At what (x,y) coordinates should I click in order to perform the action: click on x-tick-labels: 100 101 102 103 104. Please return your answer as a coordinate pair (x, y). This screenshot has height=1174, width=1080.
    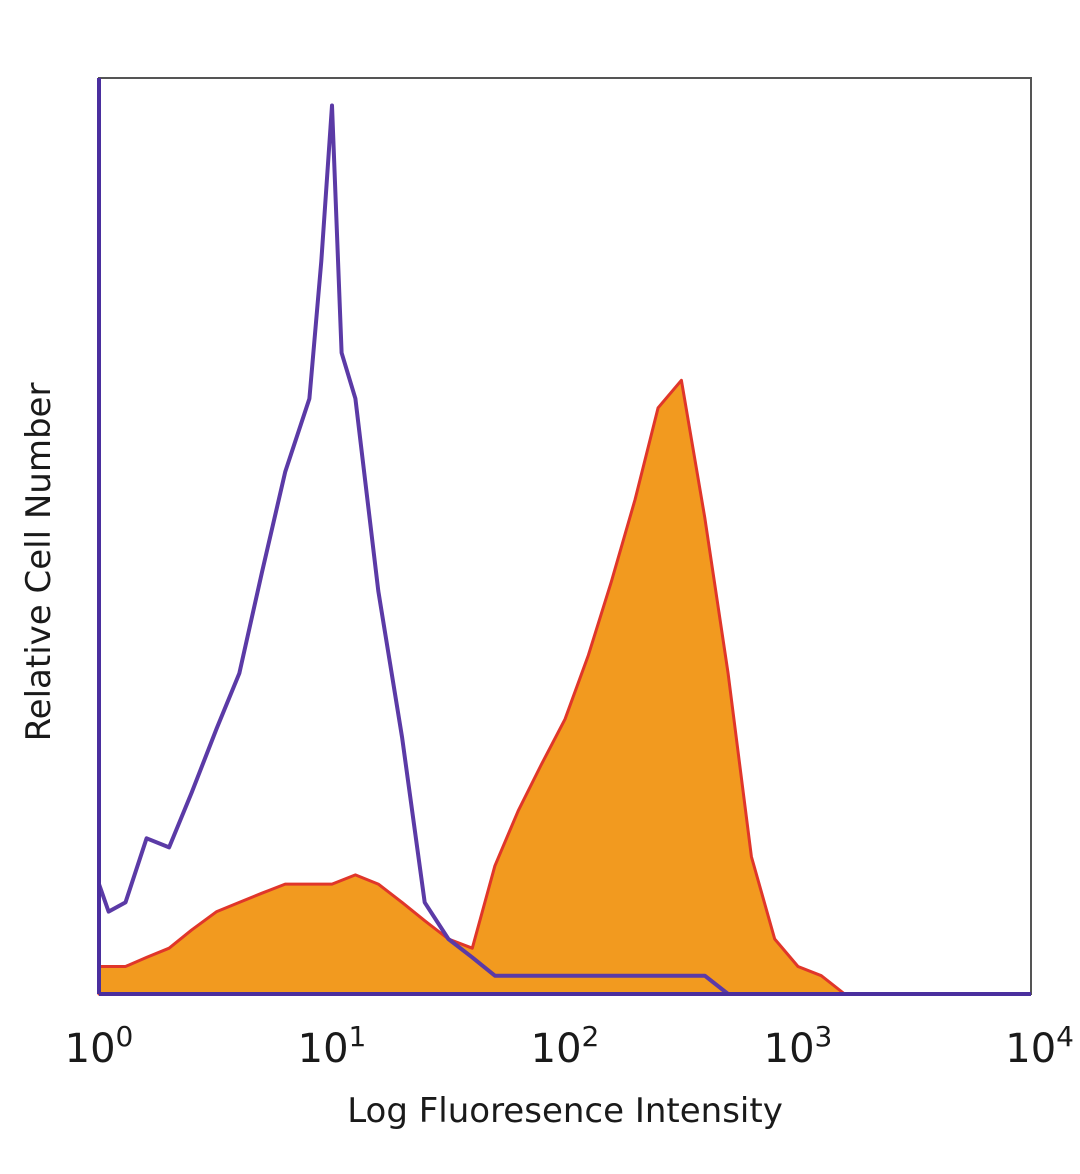
    Looking at the image, I should click on (569, 1046).